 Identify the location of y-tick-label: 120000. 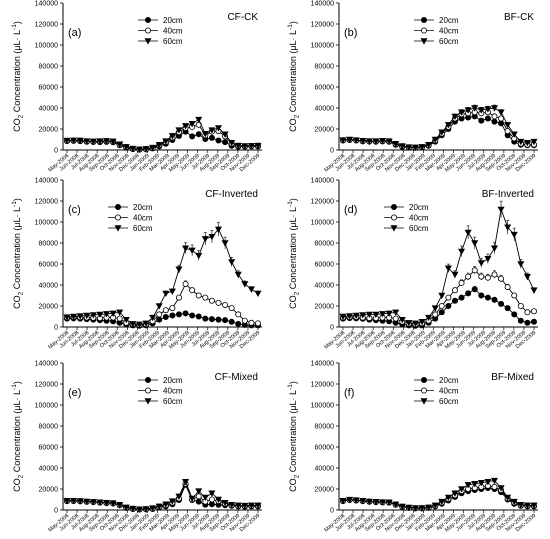
(322, 202).